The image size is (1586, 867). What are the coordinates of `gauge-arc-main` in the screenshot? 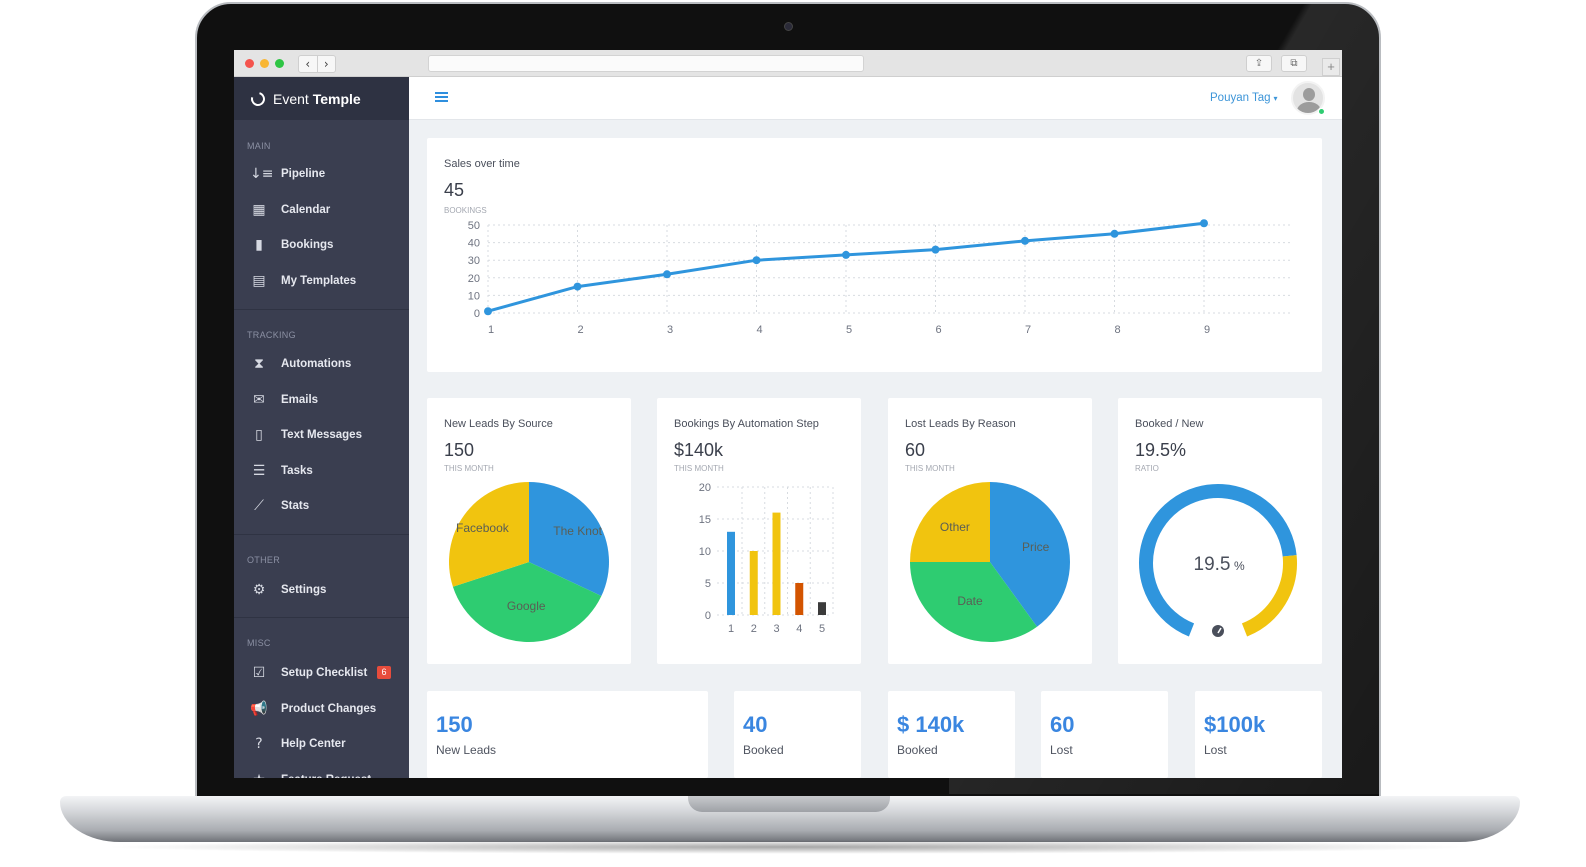 It's located at (1218, 560).